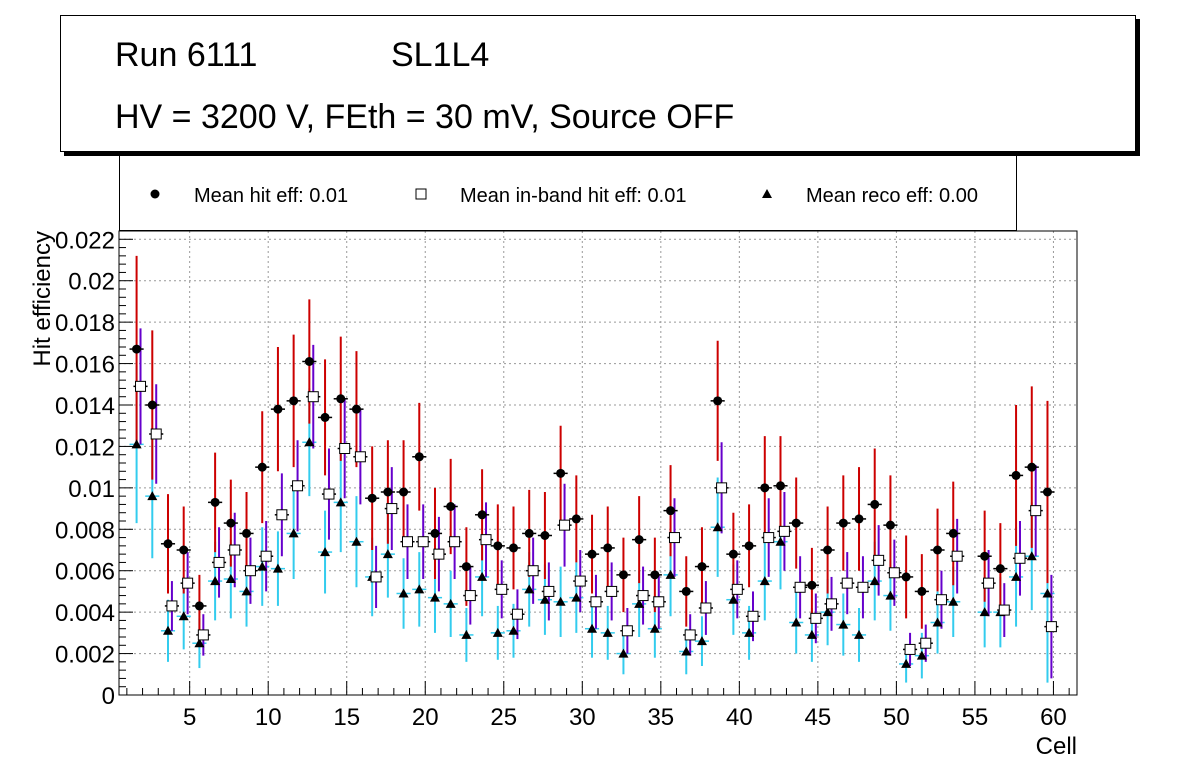  I want to click on y-tick-label: 0.012, so click(85, 447).